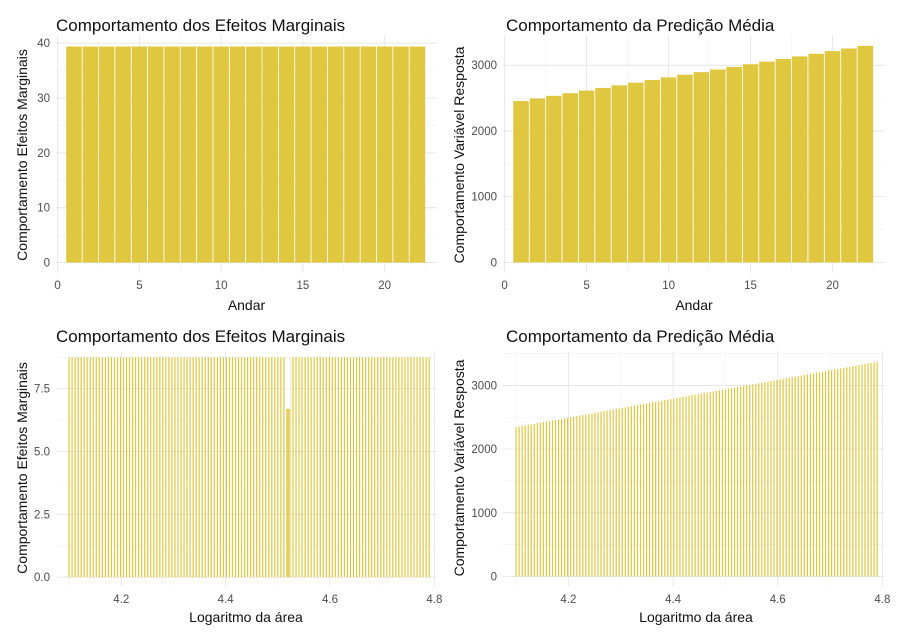 The image size is (900, 640). What do you see at coordinates (200, 336) in the screenshot?
I see `chart-title: Comportamento dos Efeitos Marginais` at bounding box center [200, 336].